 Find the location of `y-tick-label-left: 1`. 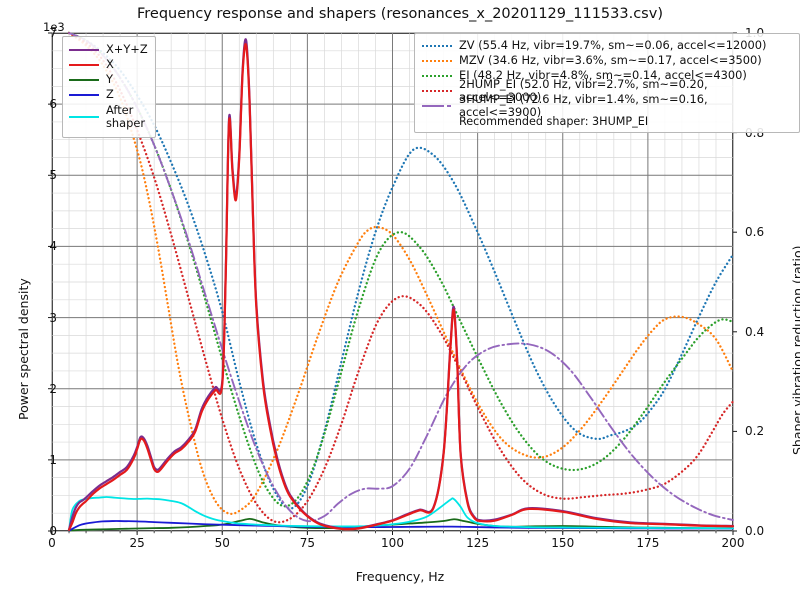

y-tick-label-left: 1 is located at coordinates (53, 459).